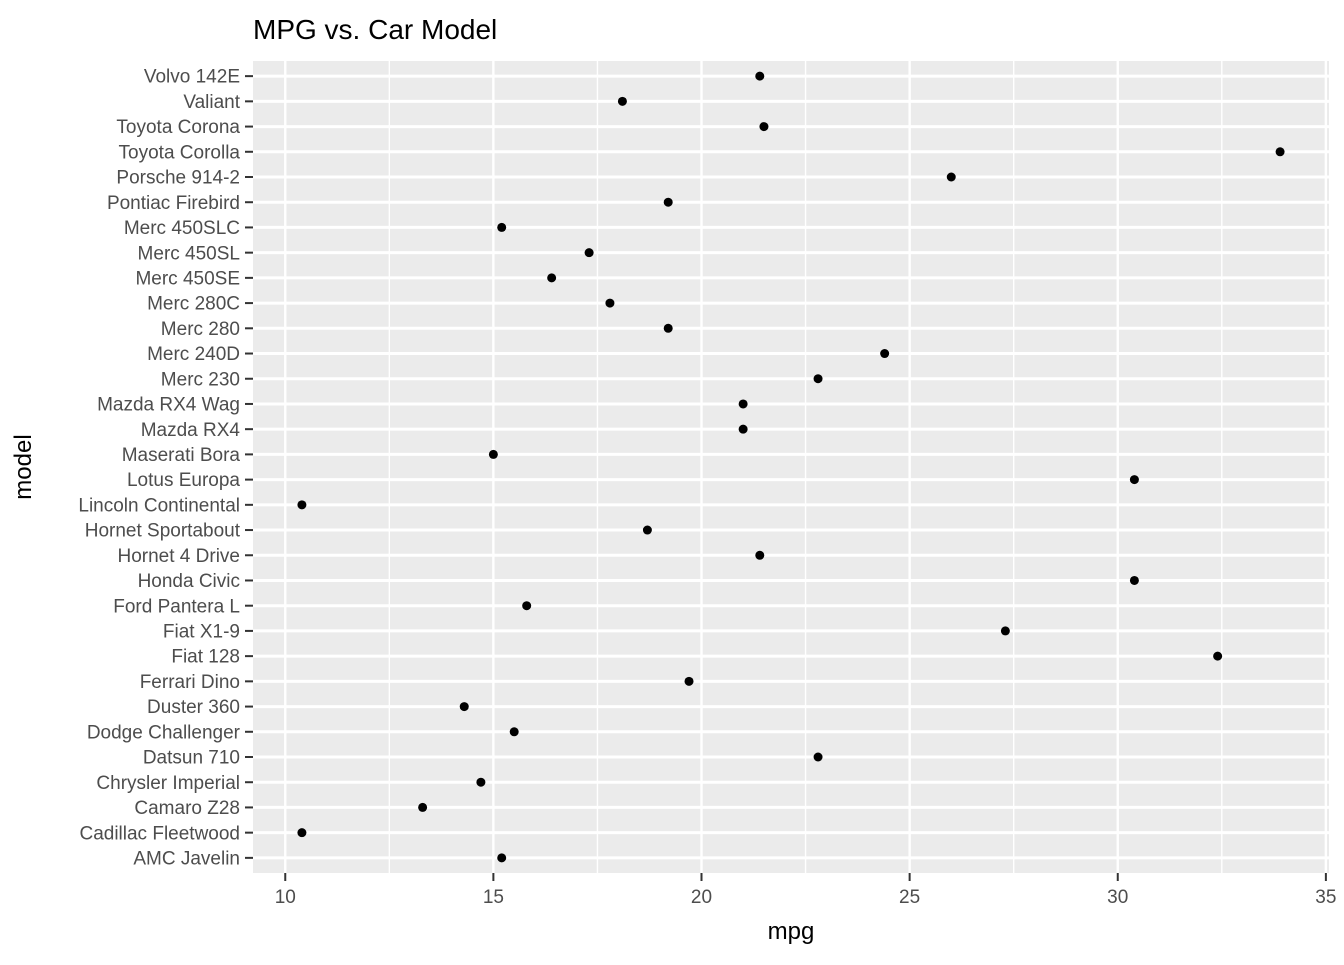  I want to click on x-tick-label: 10, so click(285, 897).